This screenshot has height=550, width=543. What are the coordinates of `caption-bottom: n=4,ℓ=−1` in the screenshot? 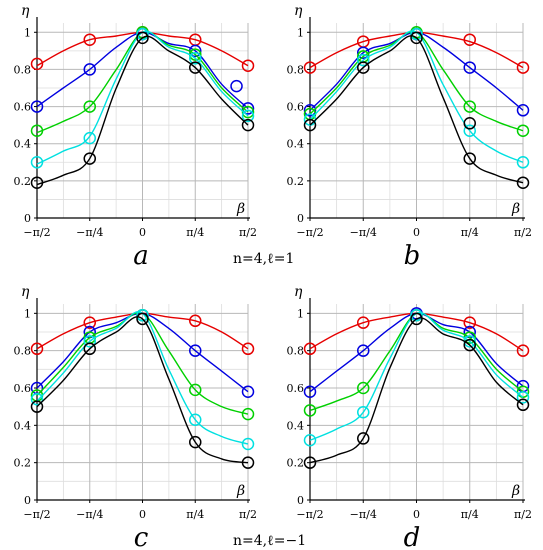 It's located at (269, 541).